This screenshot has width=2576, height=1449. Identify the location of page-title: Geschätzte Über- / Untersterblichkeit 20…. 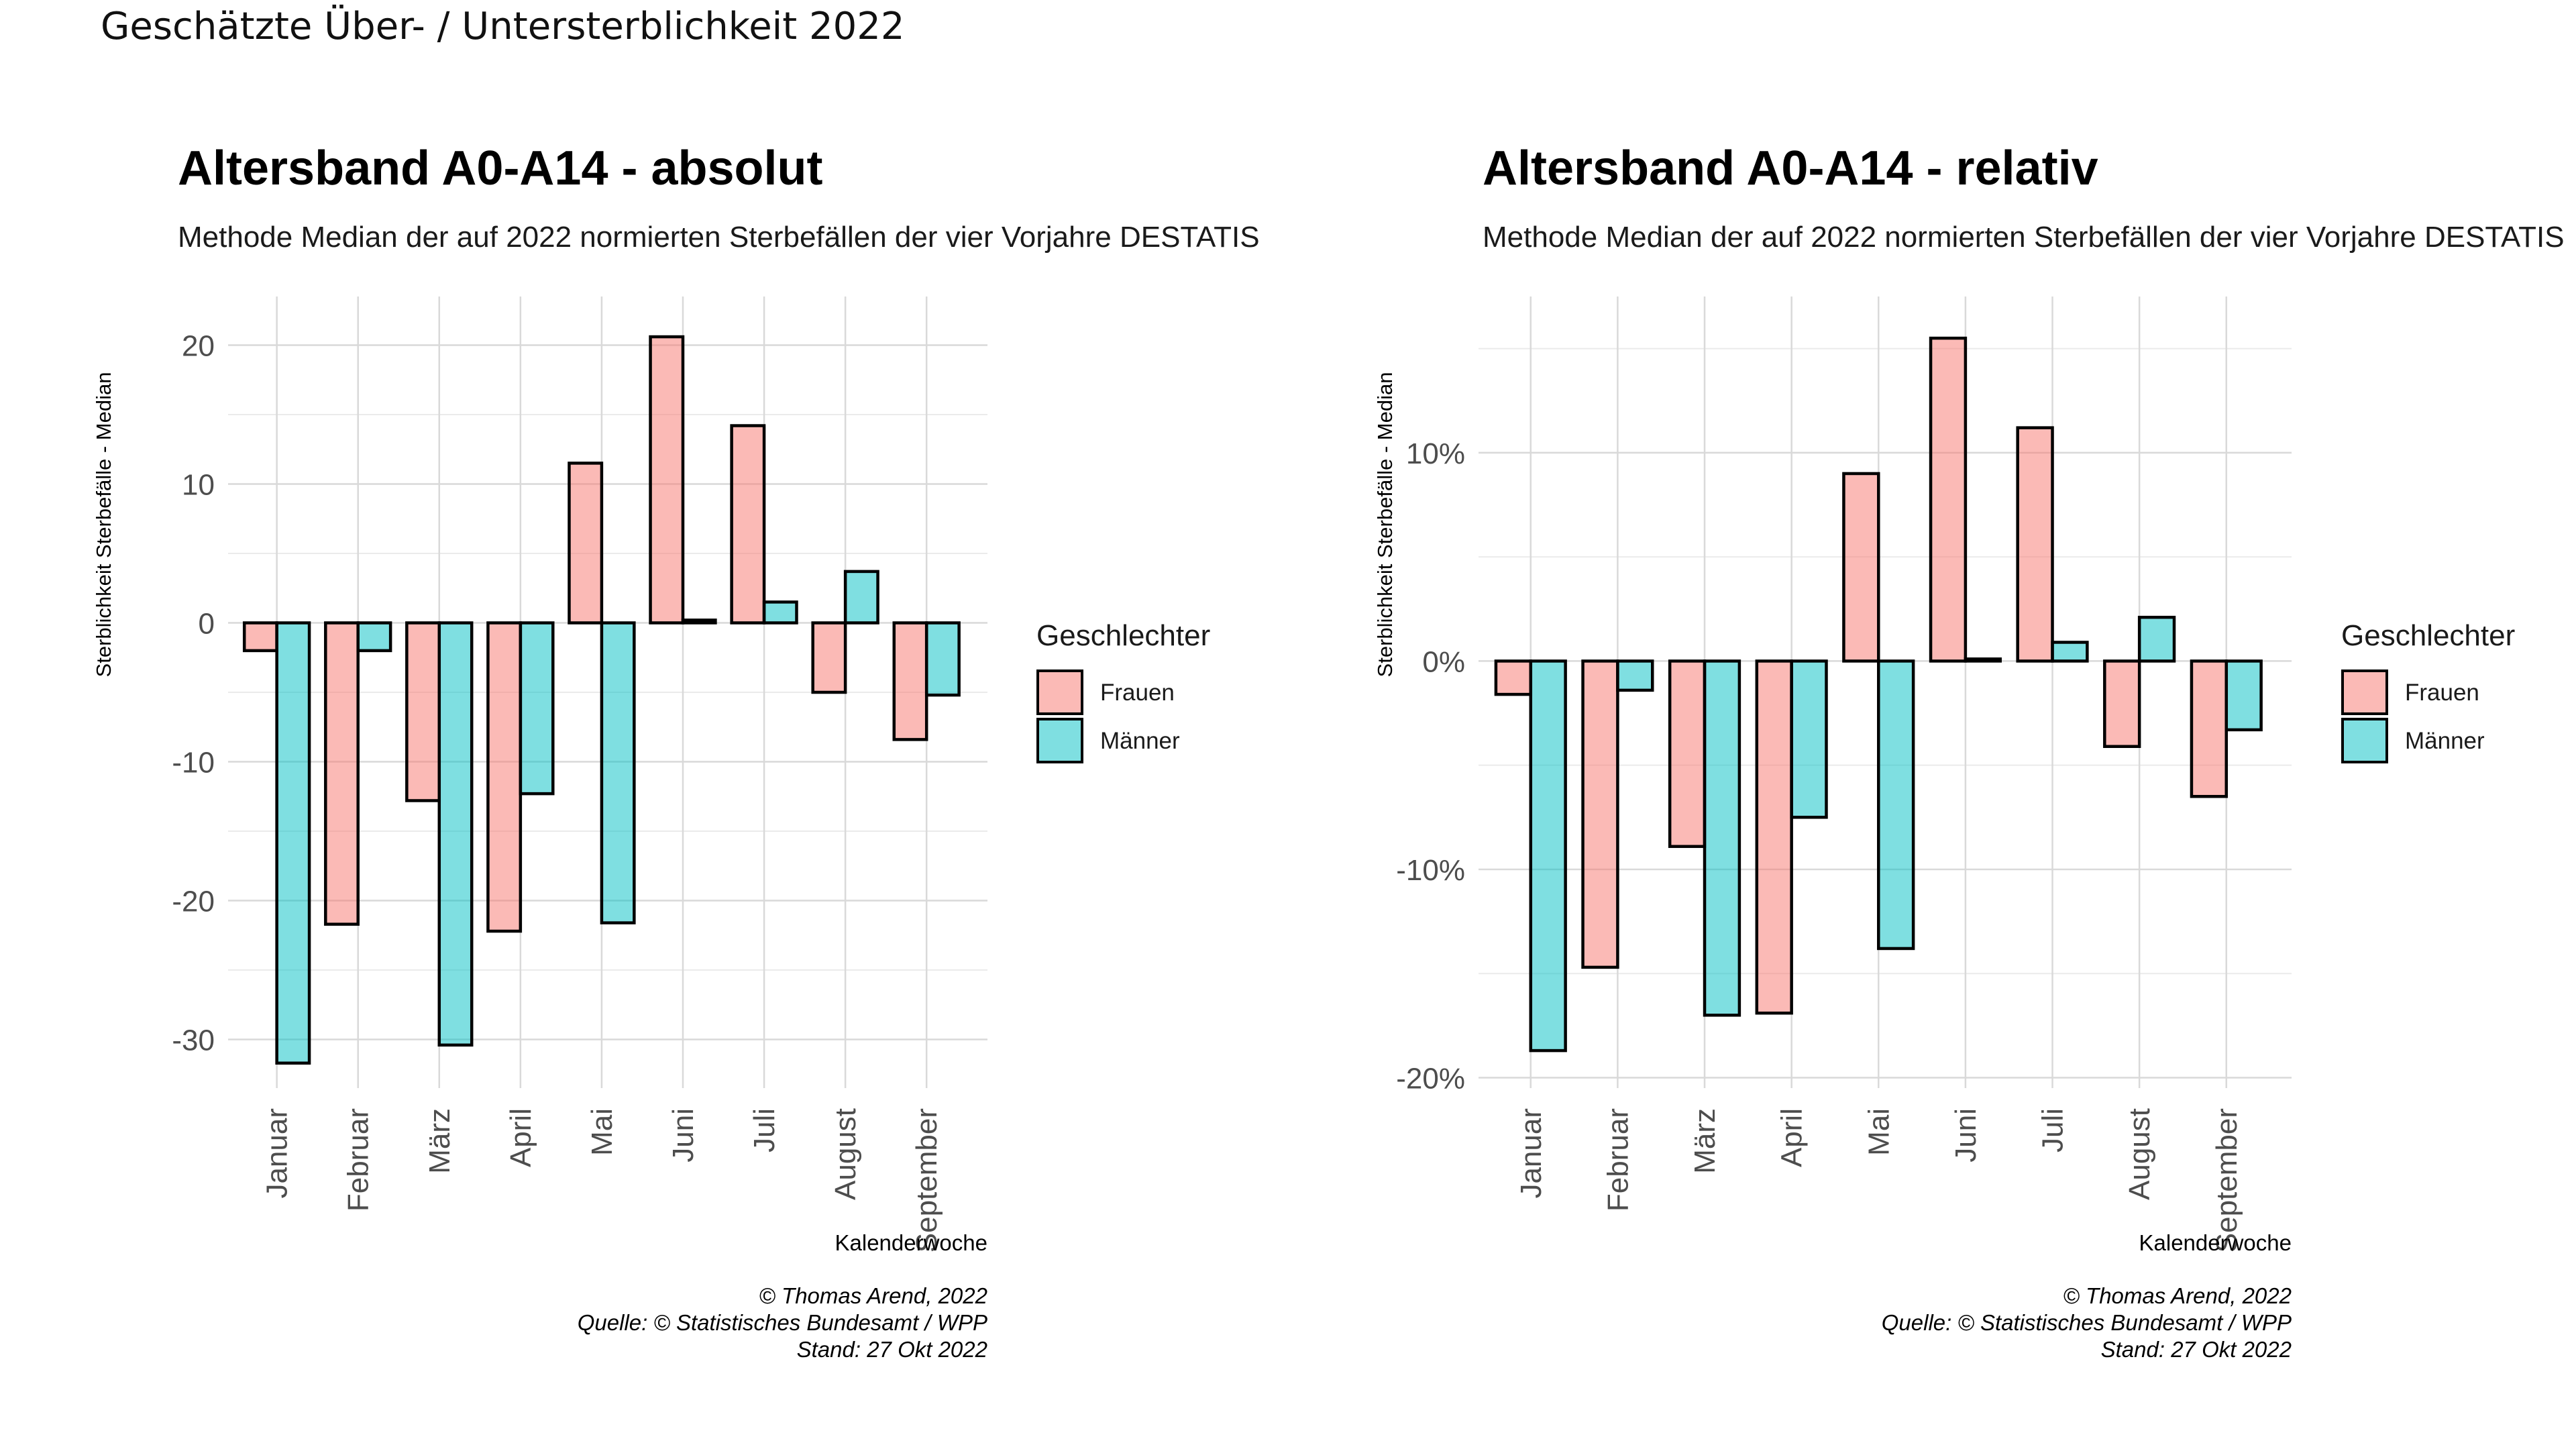
(502, 26).